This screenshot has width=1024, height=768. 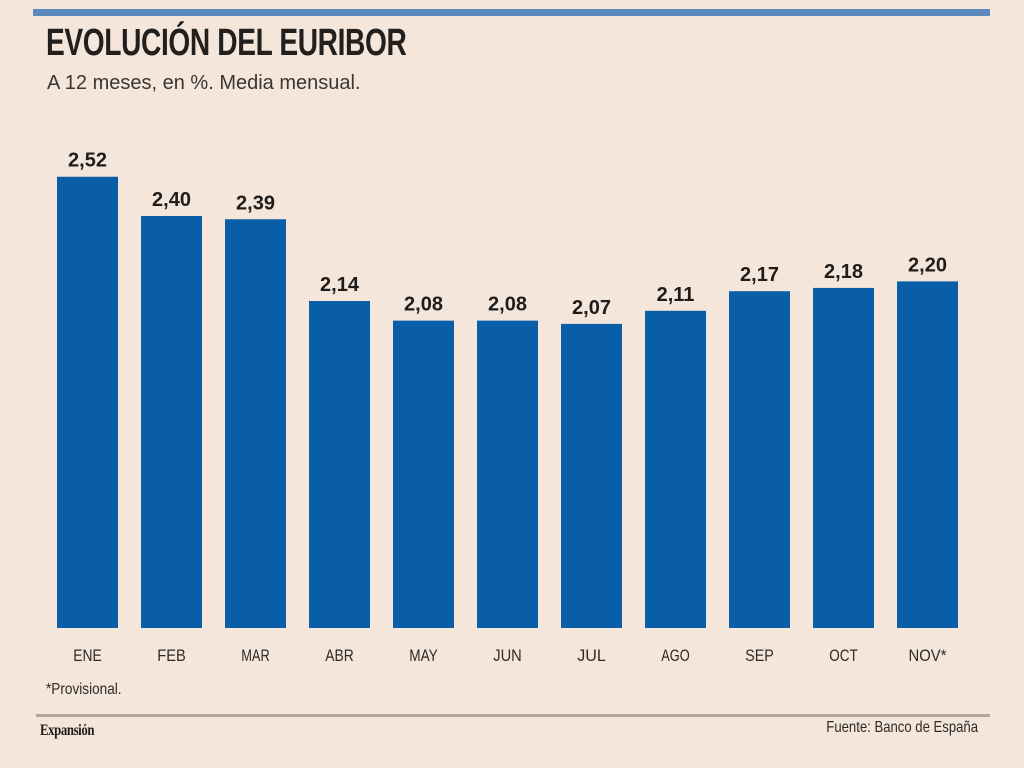 I want to click on x-tick-label: AGO, so click(x=675, y=655).